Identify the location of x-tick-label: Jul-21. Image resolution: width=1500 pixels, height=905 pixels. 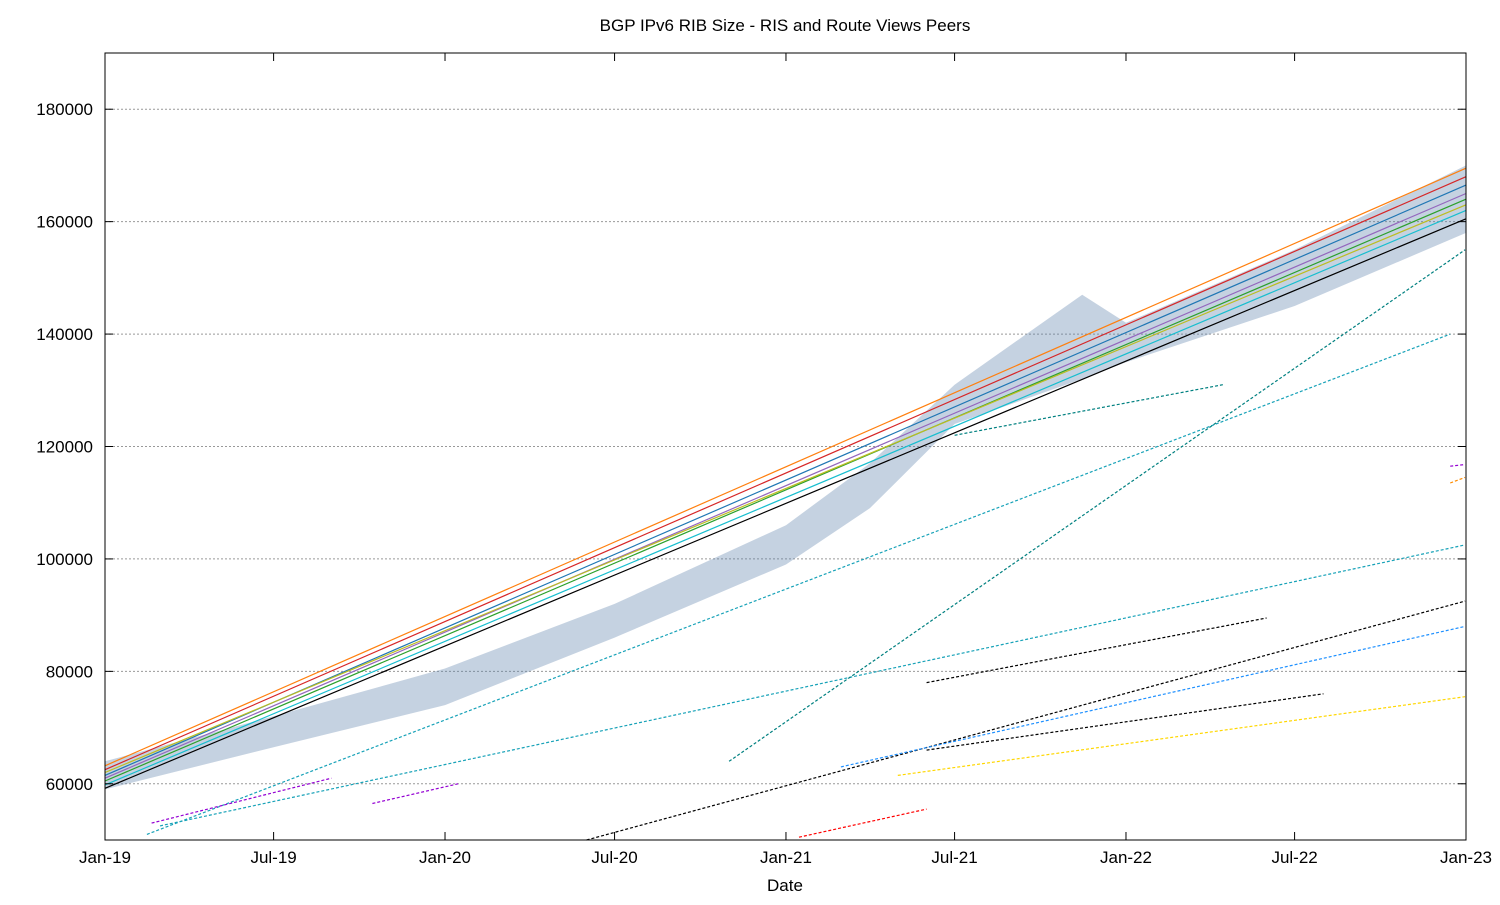
(954, 857).